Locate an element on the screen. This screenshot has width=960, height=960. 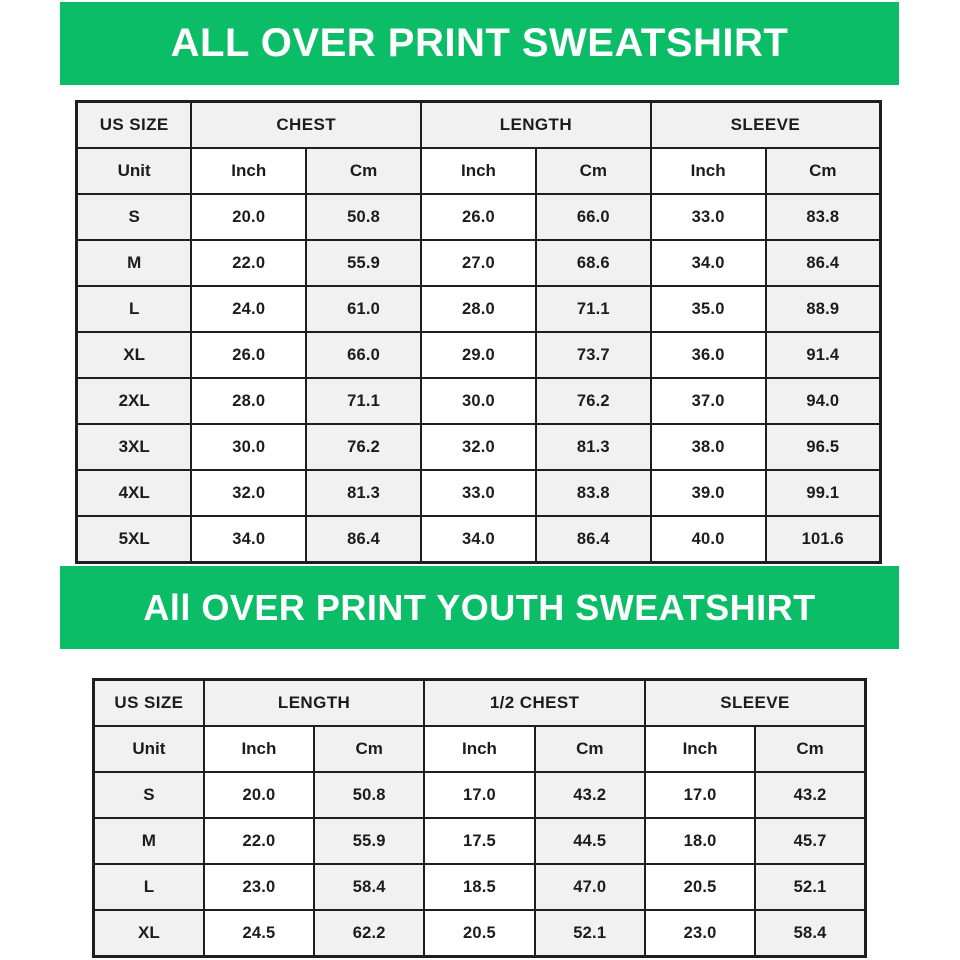
value-cell: 27.0 is located at coordinates (478, 263).